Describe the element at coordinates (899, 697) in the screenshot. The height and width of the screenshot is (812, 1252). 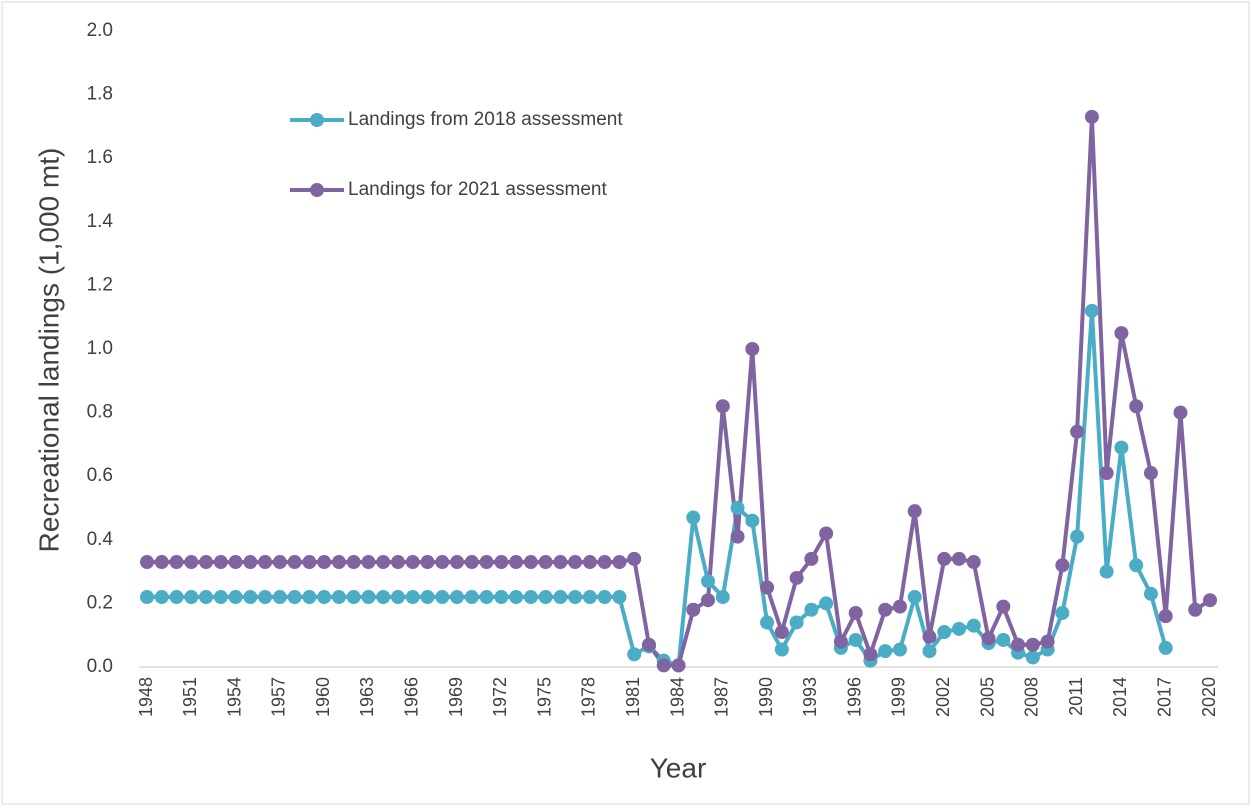
I see `x-tick-label: 1999` at that location.